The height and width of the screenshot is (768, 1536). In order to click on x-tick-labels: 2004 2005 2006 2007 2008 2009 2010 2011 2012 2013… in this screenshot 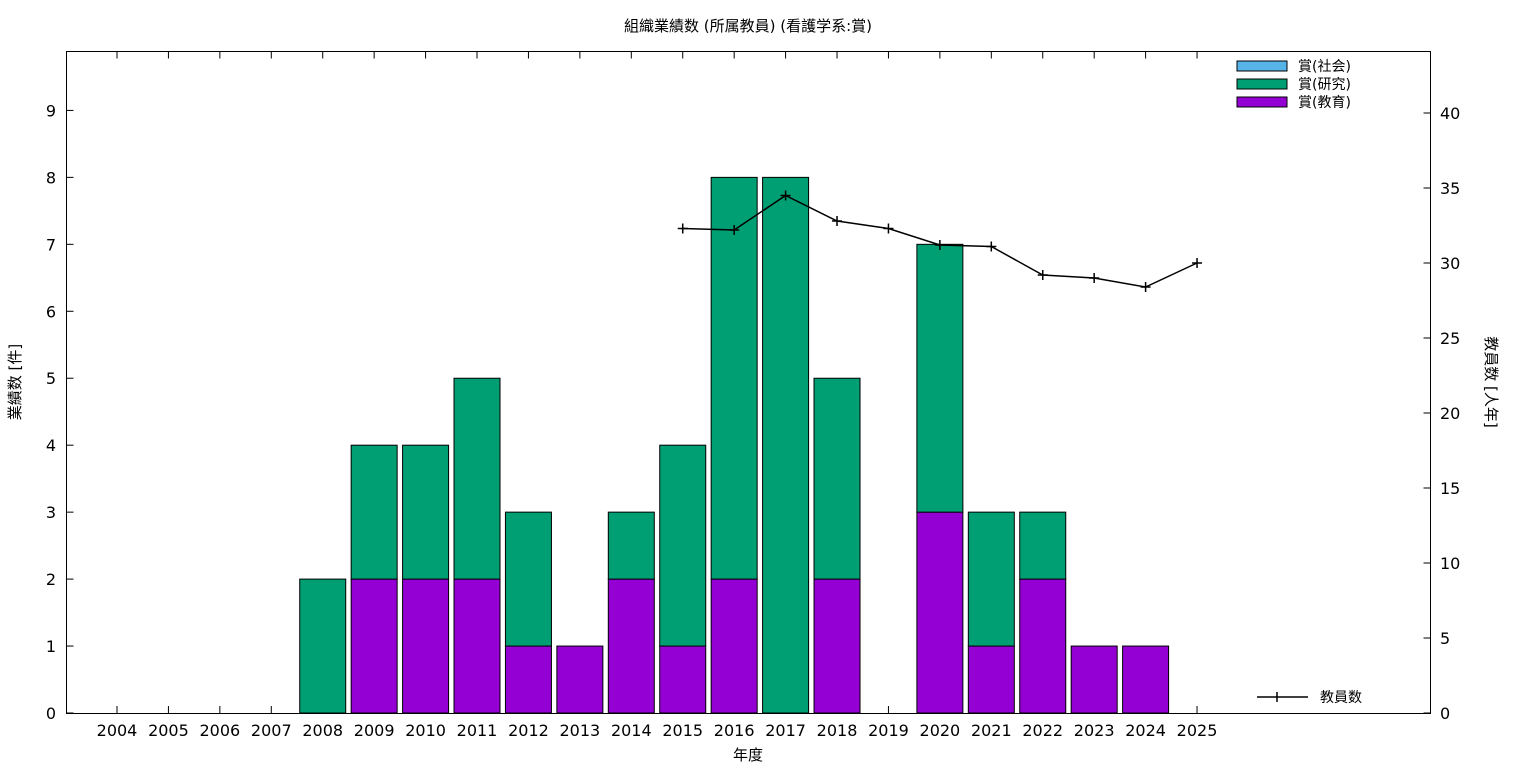, I will do `click(657, 730)`.